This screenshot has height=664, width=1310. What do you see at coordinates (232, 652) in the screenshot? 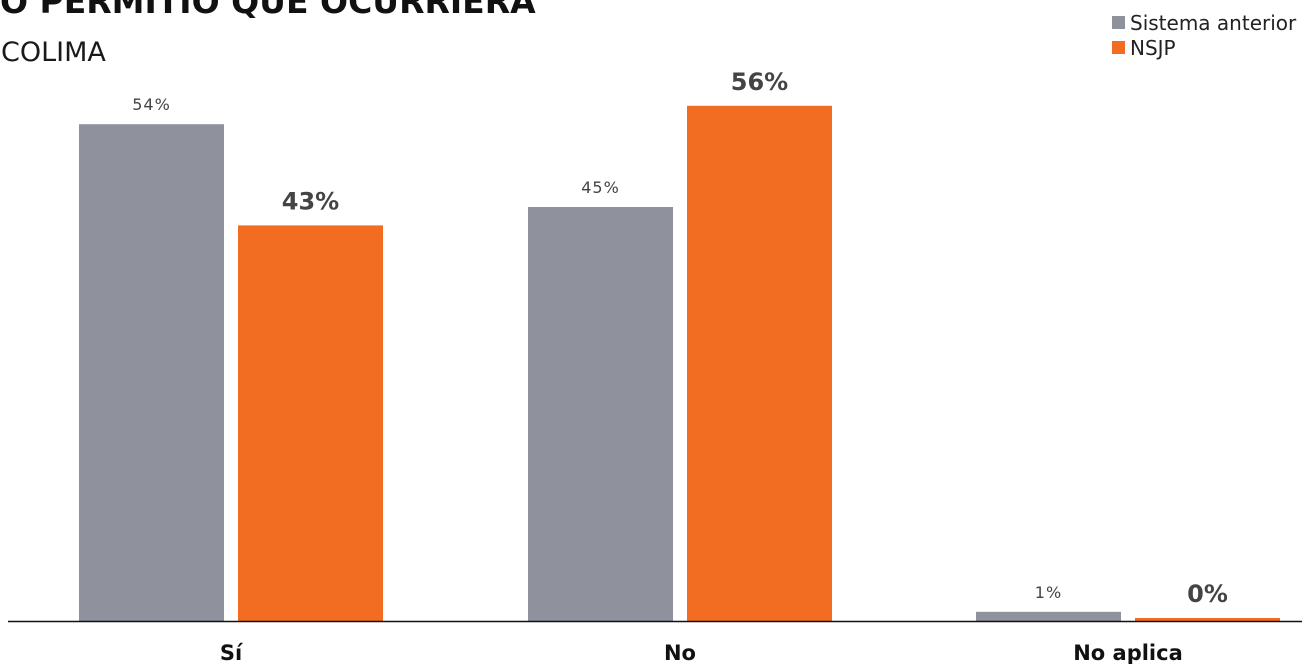
I see `category-label-si: Sí` at bounding box center [232, 652].